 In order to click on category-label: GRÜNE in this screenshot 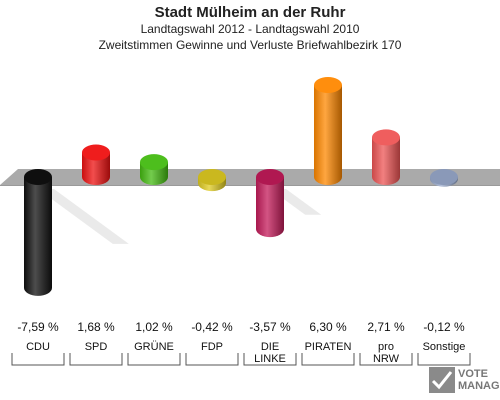, I will do `click(154, 347)`.